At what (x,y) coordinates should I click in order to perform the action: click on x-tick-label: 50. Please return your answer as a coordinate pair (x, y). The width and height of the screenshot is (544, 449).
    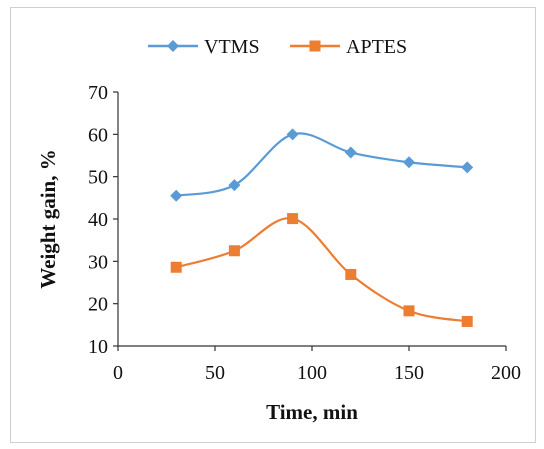
    Looking at the image, I should click on (215, 373).